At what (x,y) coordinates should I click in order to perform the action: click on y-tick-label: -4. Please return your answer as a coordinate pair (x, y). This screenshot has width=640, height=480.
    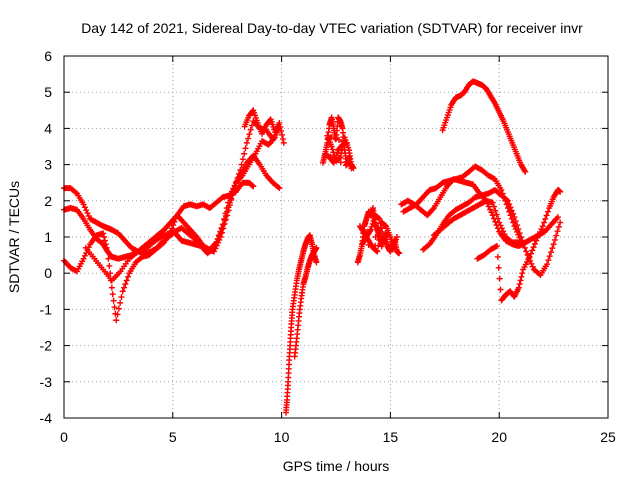
    Looking at the image, I should click on (46, 418).